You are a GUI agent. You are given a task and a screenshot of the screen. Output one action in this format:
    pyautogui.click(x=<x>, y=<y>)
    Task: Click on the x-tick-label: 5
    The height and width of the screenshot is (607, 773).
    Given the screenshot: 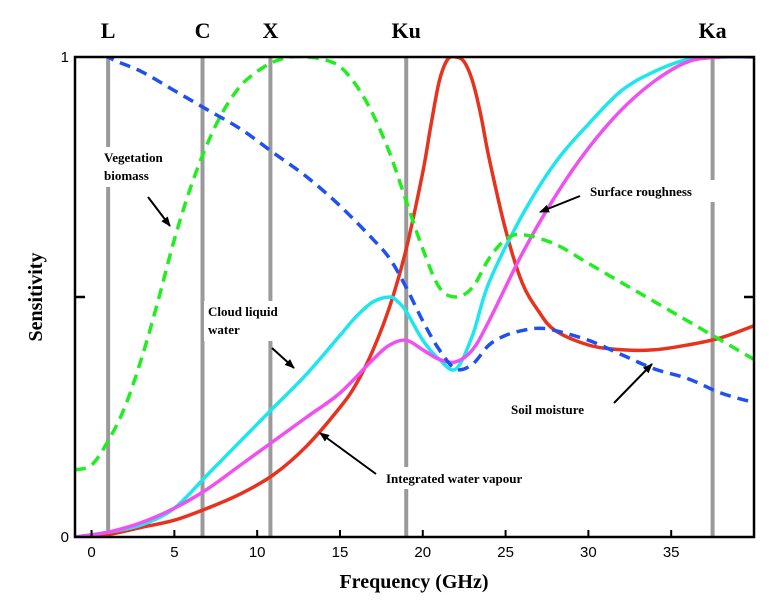 What is the action you would take?
    pyautogui.click(x=174, y=552)
    